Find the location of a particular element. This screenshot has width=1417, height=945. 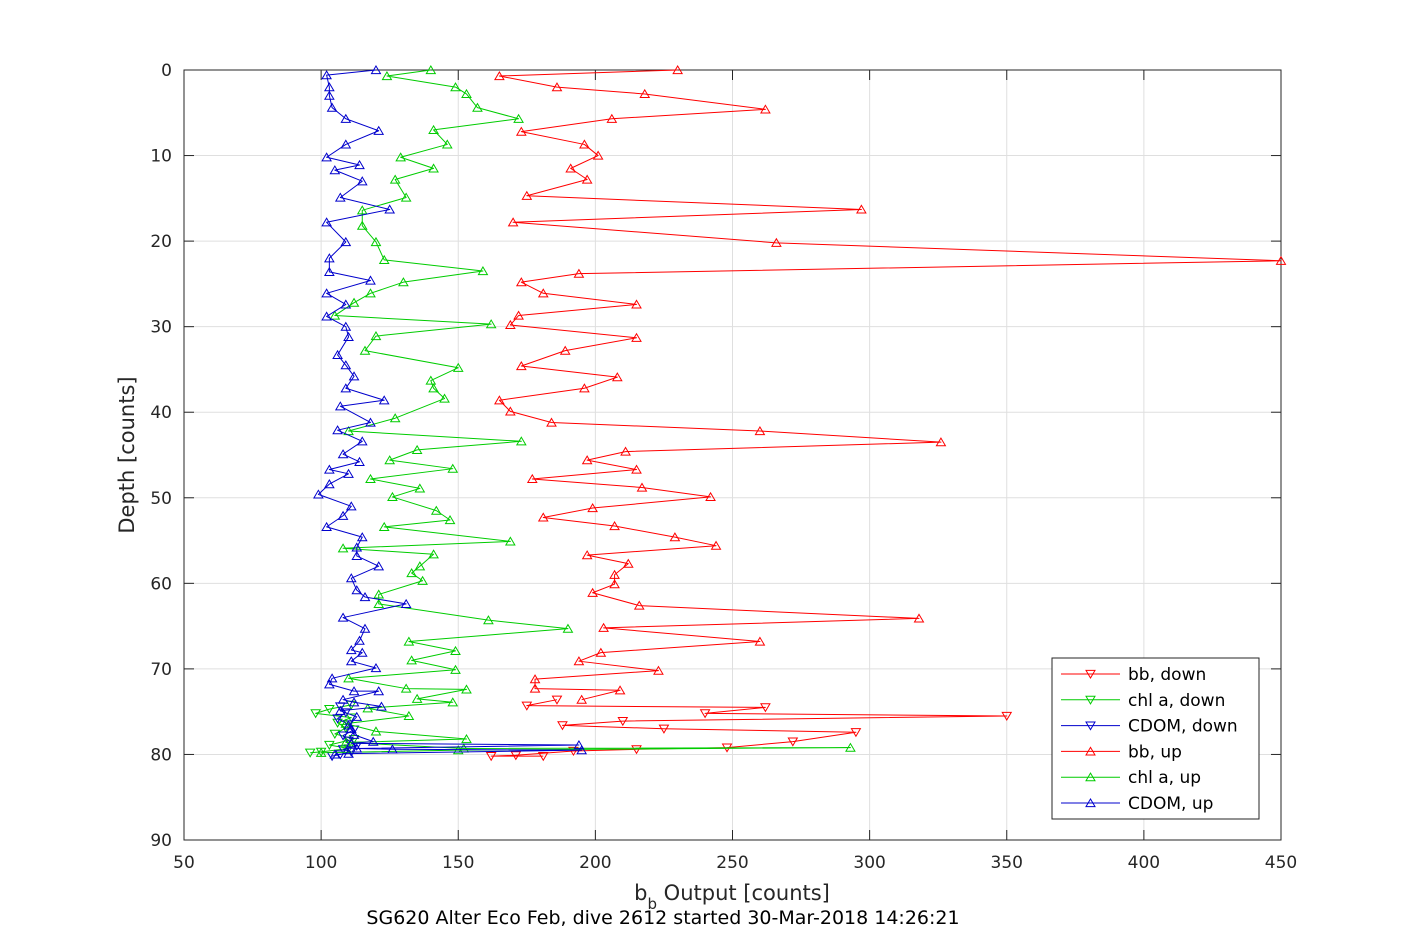

legend-item: chl a, up is located at coordinates (1131, 778).